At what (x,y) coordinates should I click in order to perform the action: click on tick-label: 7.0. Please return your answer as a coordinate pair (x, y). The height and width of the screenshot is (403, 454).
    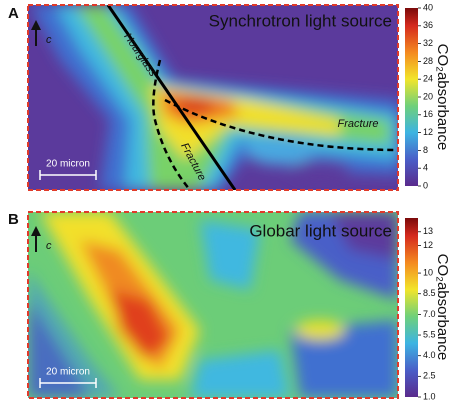
    Looking at the image, I should click on (429, 314).